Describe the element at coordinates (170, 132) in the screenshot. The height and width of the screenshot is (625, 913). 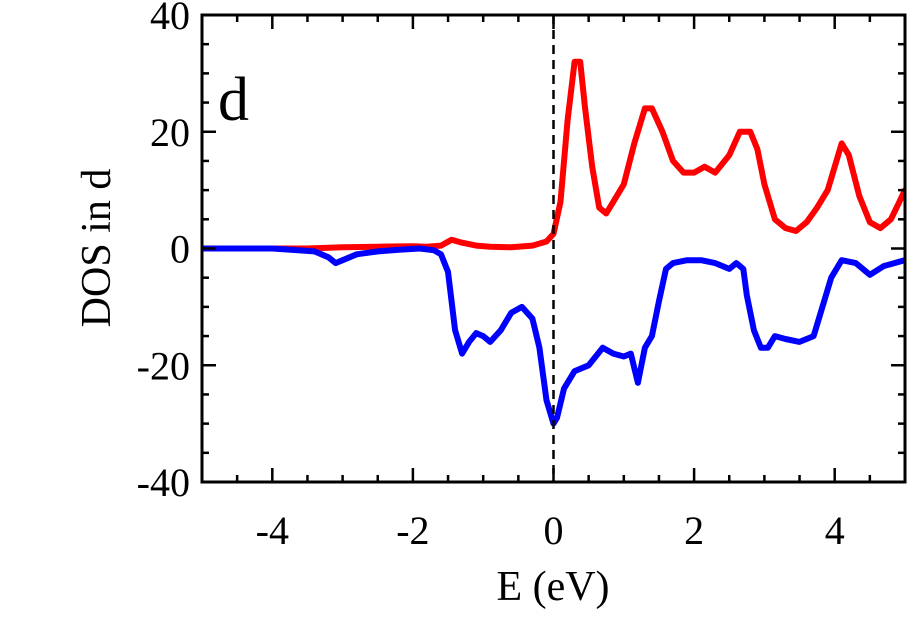
I see `y-tick-label: 20` at that location.